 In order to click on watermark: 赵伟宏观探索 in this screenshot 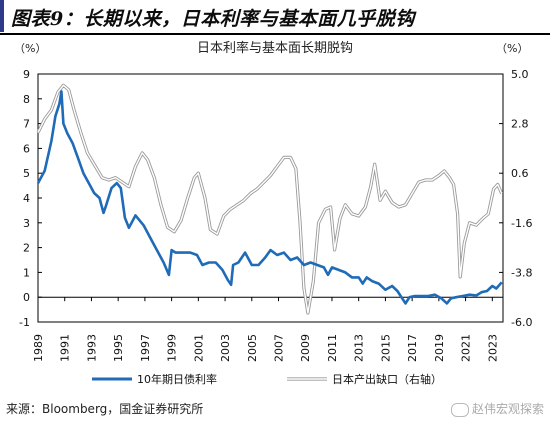, I will do `click(497, 408)`.